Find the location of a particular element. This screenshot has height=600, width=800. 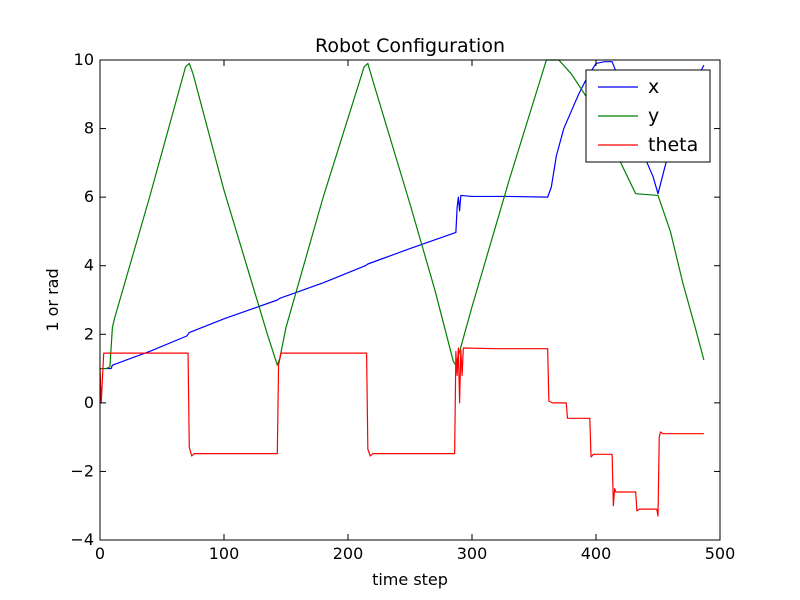

x-tick-label: 400 is located at coordinates (596, 553).